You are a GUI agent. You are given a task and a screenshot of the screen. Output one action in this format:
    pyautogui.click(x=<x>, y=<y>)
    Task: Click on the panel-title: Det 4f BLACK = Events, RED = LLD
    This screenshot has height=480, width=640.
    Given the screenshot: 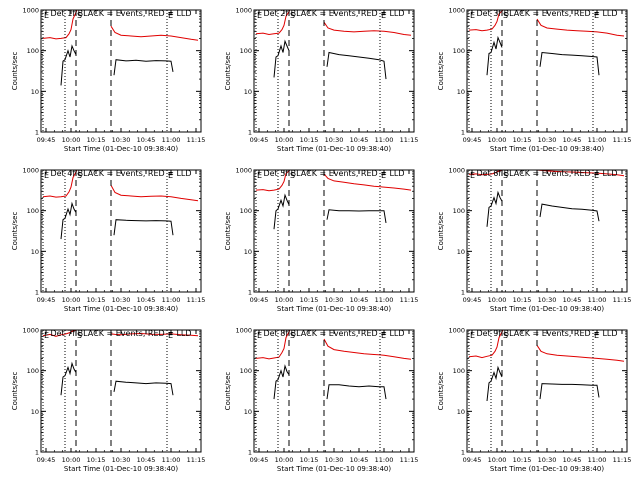 What is the action you would take?
    pyautogui.click(x=120, y=173)
    